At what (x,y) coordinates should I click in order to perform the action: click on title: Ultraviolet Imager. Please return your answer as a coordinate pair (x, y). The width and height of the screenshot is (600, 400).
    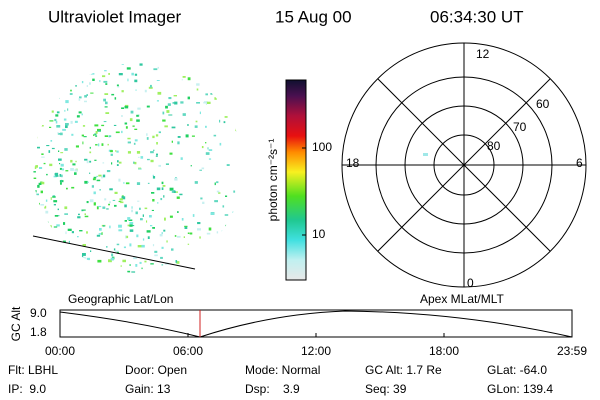
    Looking at the image, I should click on (115, 16).